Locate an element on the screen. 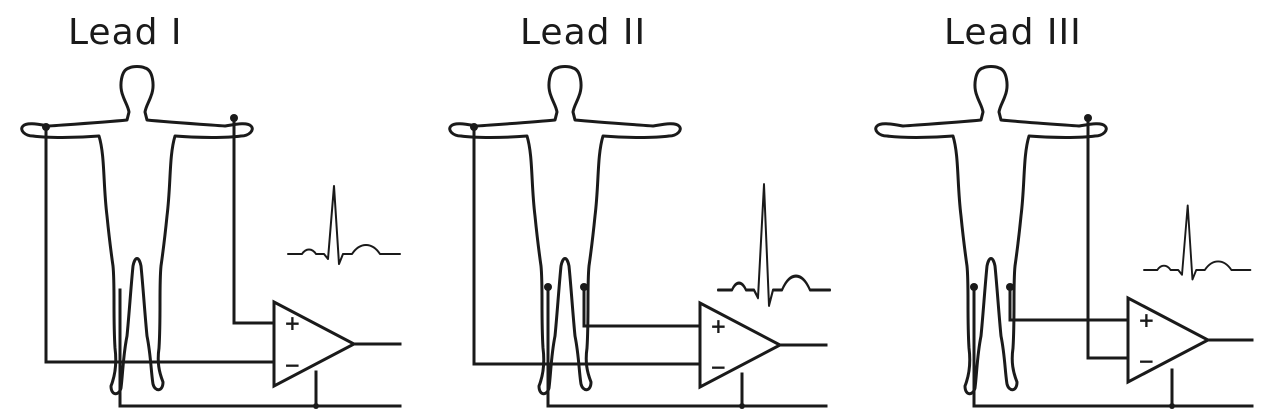  lead-3-ground-junction is located at coordinates (1172, 406).